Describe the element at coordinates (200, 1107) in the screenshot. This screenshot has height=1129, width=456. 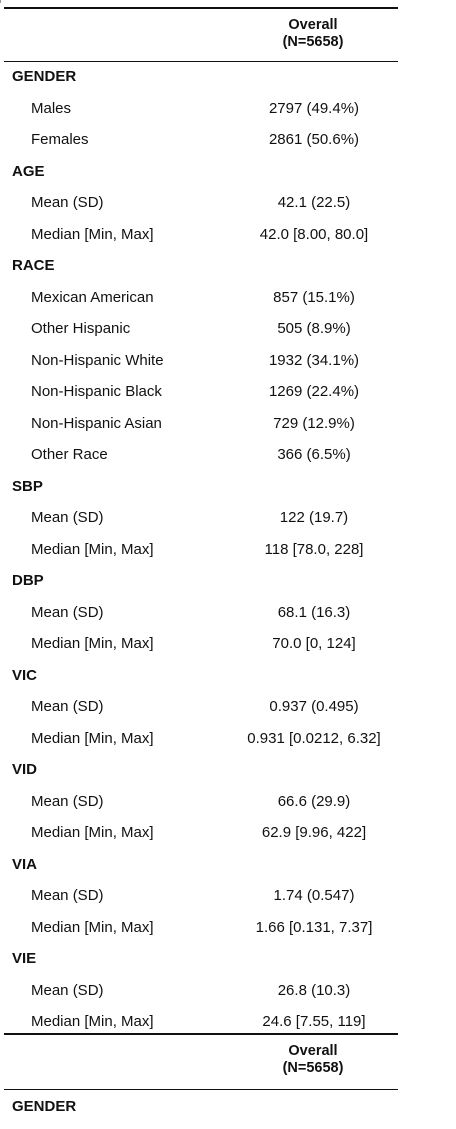
I see `repeat-section-row: GENDER` at that location.